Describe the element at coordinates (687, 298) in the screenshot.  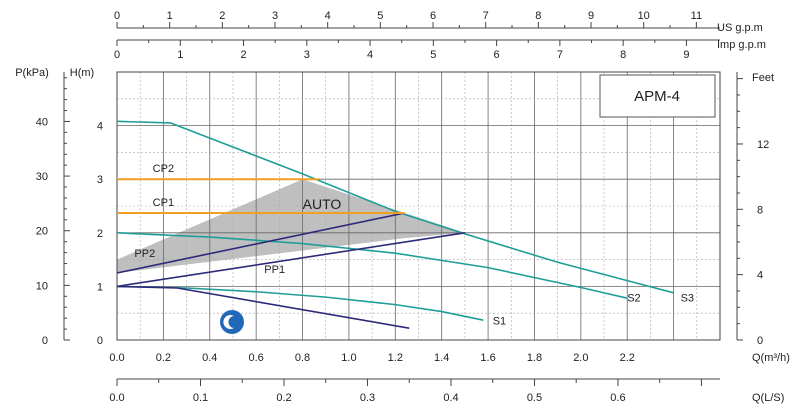
I see `series-label-s3: S3` at that location.